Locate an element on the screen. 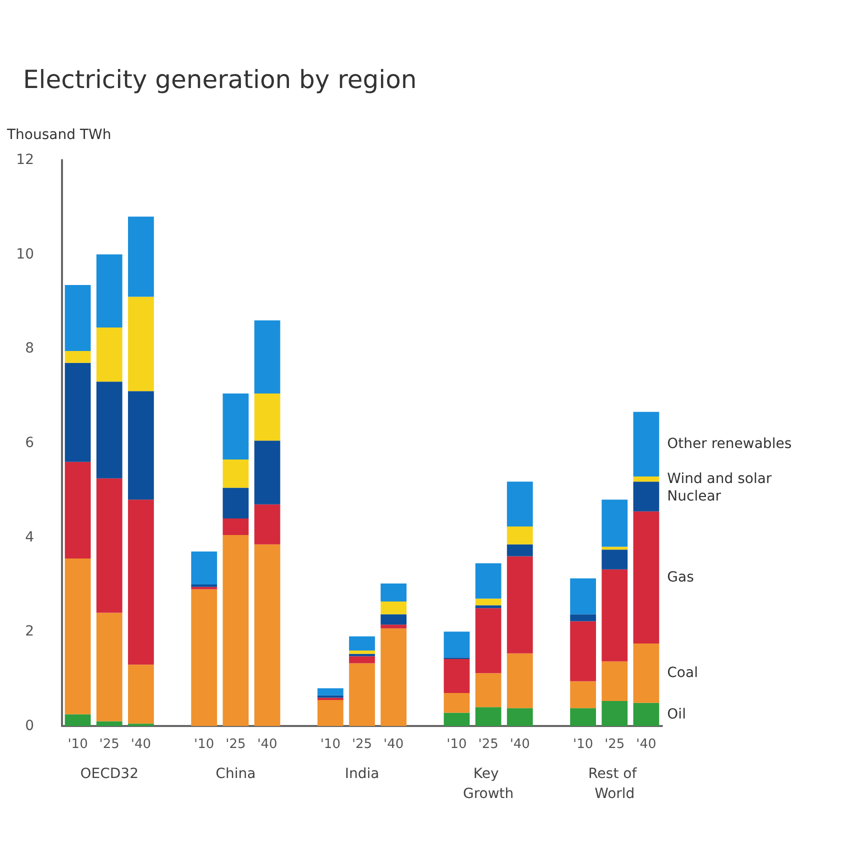 The height and width of the screenshot is (846, 847). y-tick-label: 12 is located at coordinates (25, 160).